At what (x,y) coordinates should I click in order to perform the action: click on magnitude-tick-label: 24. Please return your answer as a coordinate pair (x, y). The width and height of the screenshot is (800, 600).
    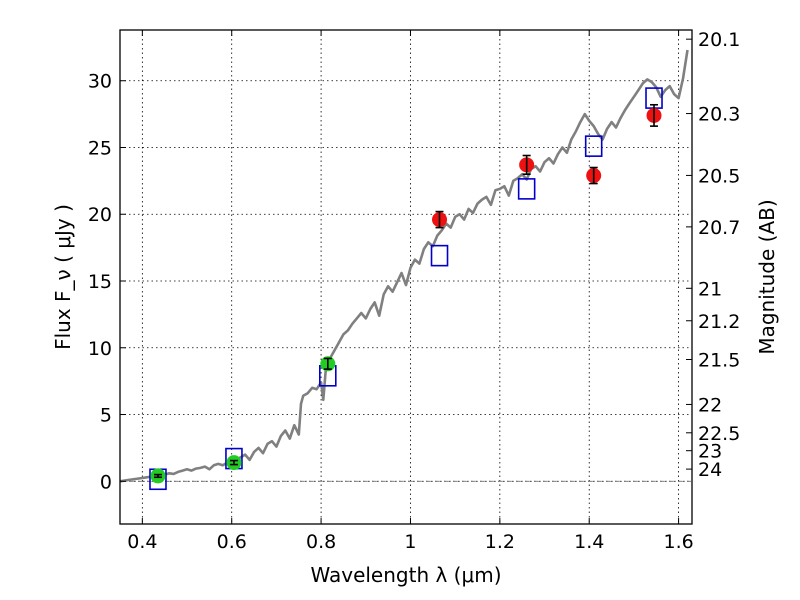
    Looking at the image, I should click on (710, 470).